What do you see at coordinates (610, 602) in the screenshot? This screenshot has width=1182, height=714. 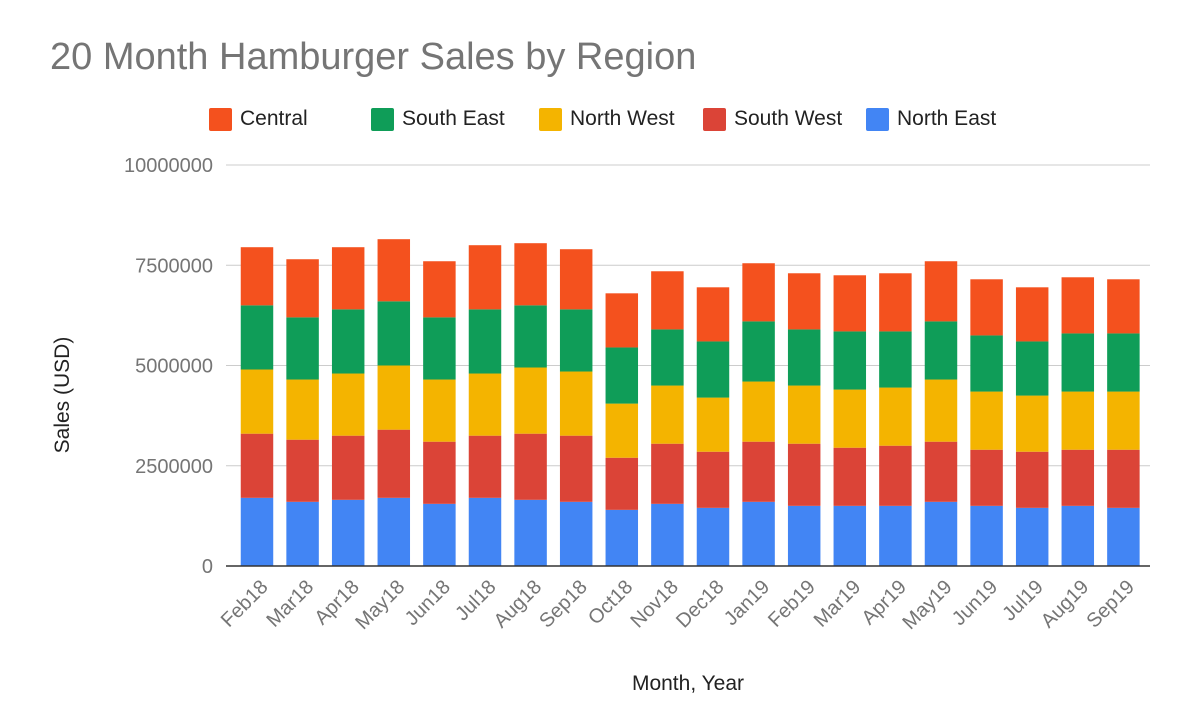 I see `x-tick-label: Oct18` at bounding box center [610, 602].